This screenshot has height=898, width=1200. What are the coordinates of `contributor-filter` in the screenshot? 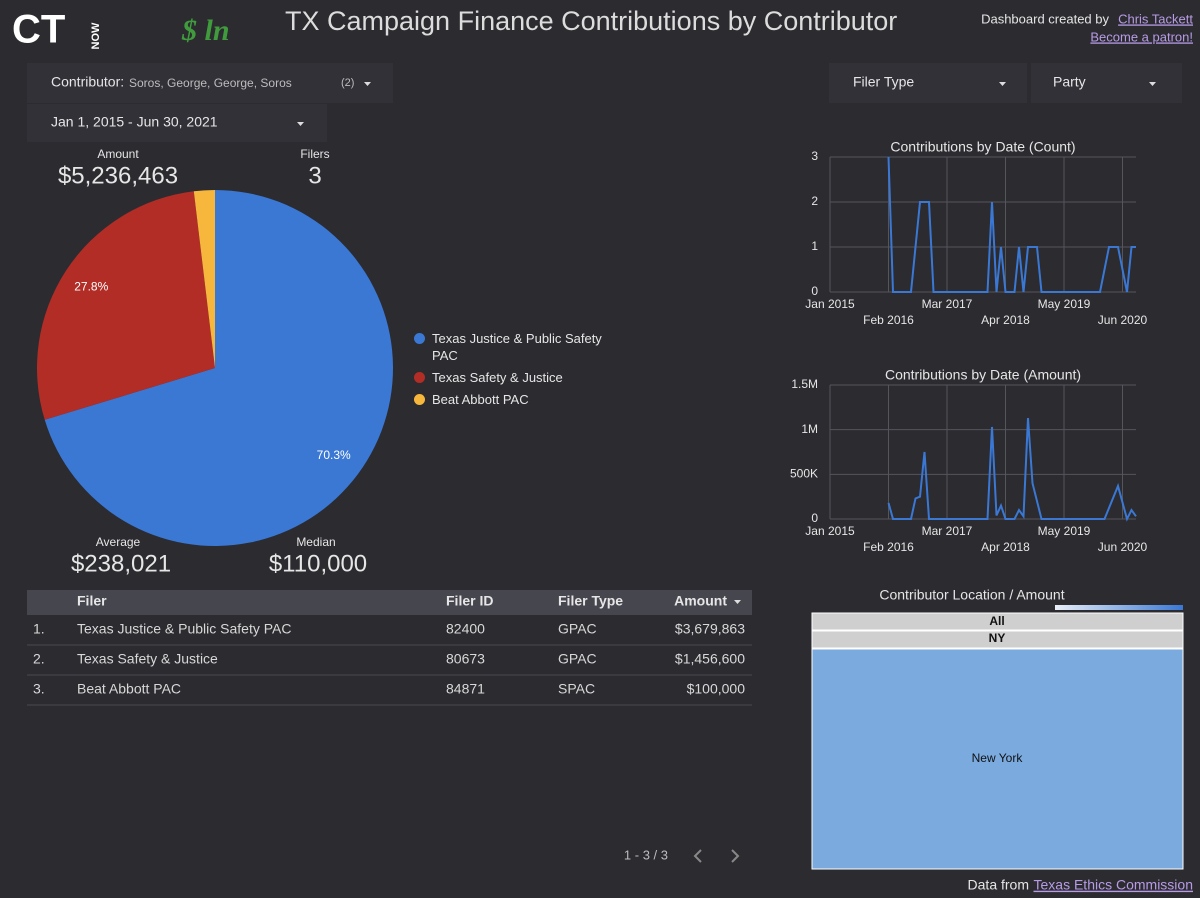 It's located at (210, 83).